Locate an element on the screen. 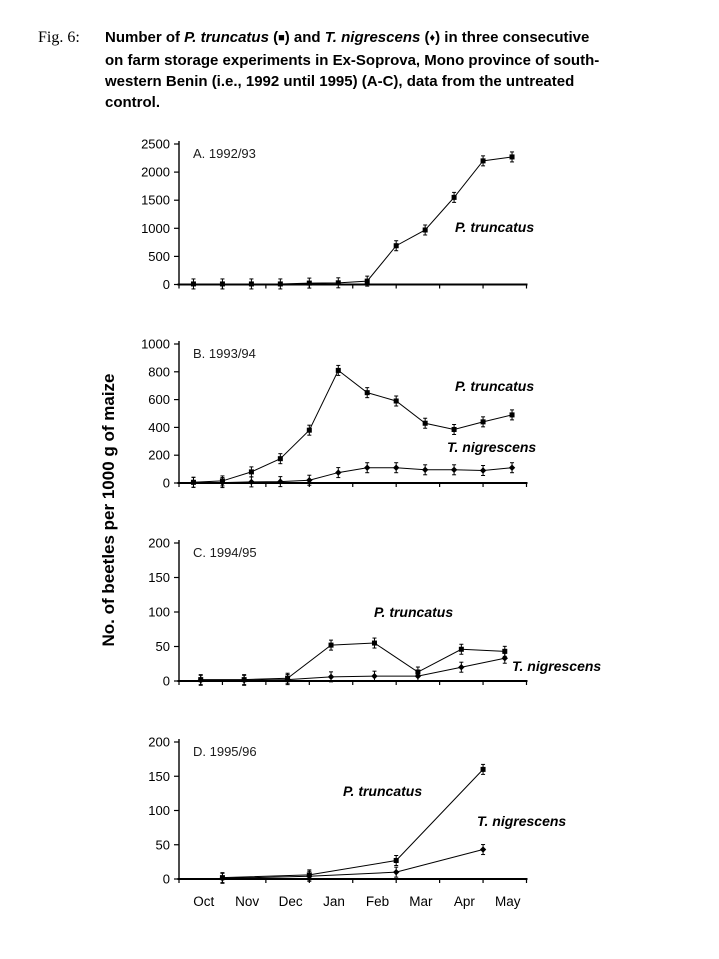 The width and height of the screenshot is (719, 959). panel-title: A. 1992/93 is located at coordinates (224, 153).